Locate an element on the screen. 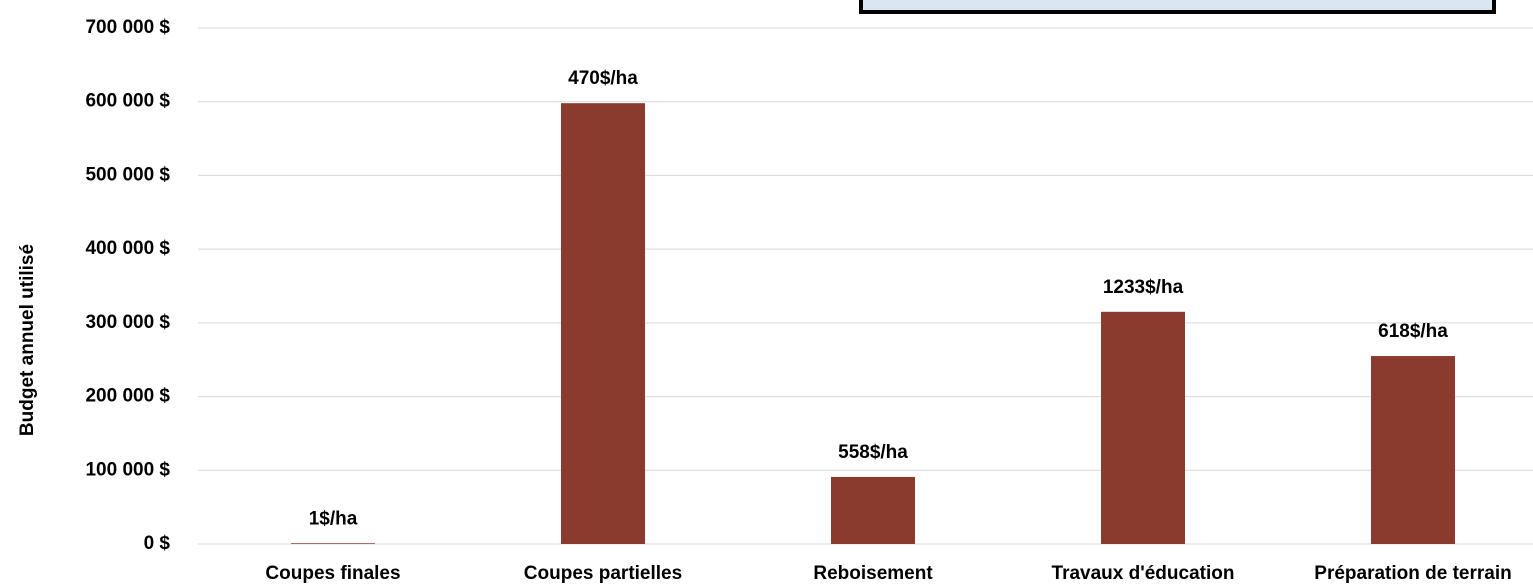 This screenshot has height=587, width=1533. y-tick-label: 100 000 $ is located at coordinates (127, 469).